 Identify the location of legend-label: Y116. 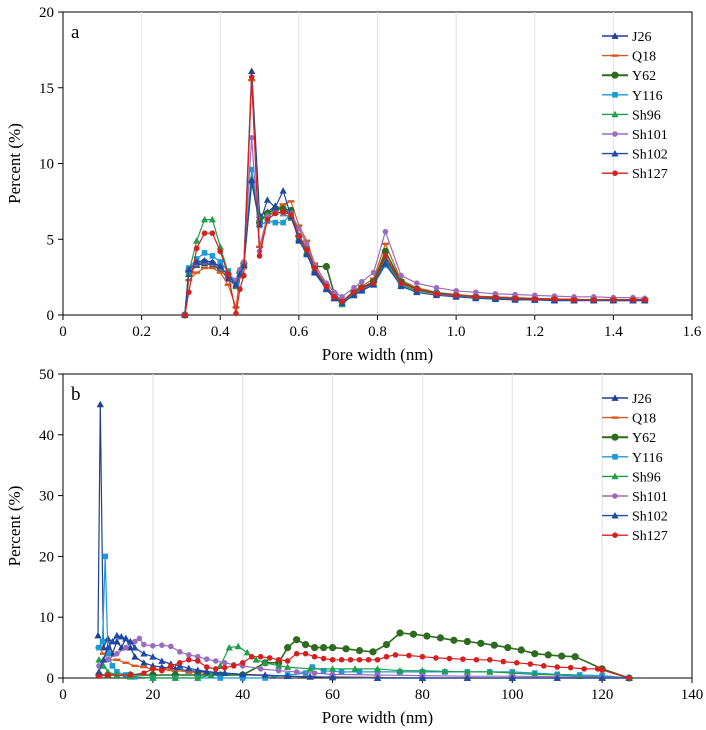
(647, 458).